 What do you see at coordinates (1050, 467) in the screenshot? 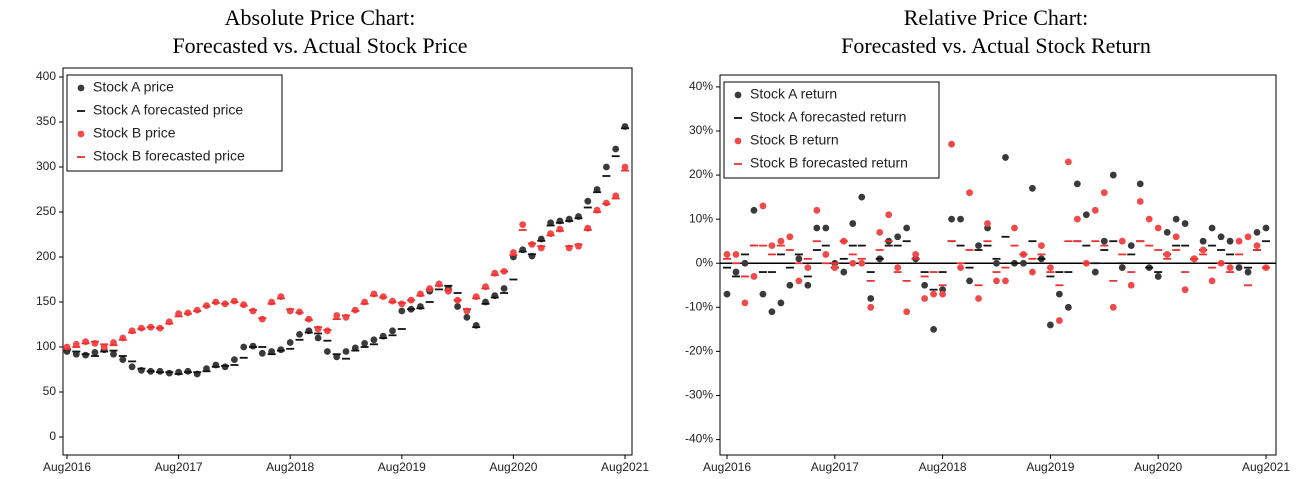
I see `x-tick-label: Aug2019` at bounding box center [1050, 467].